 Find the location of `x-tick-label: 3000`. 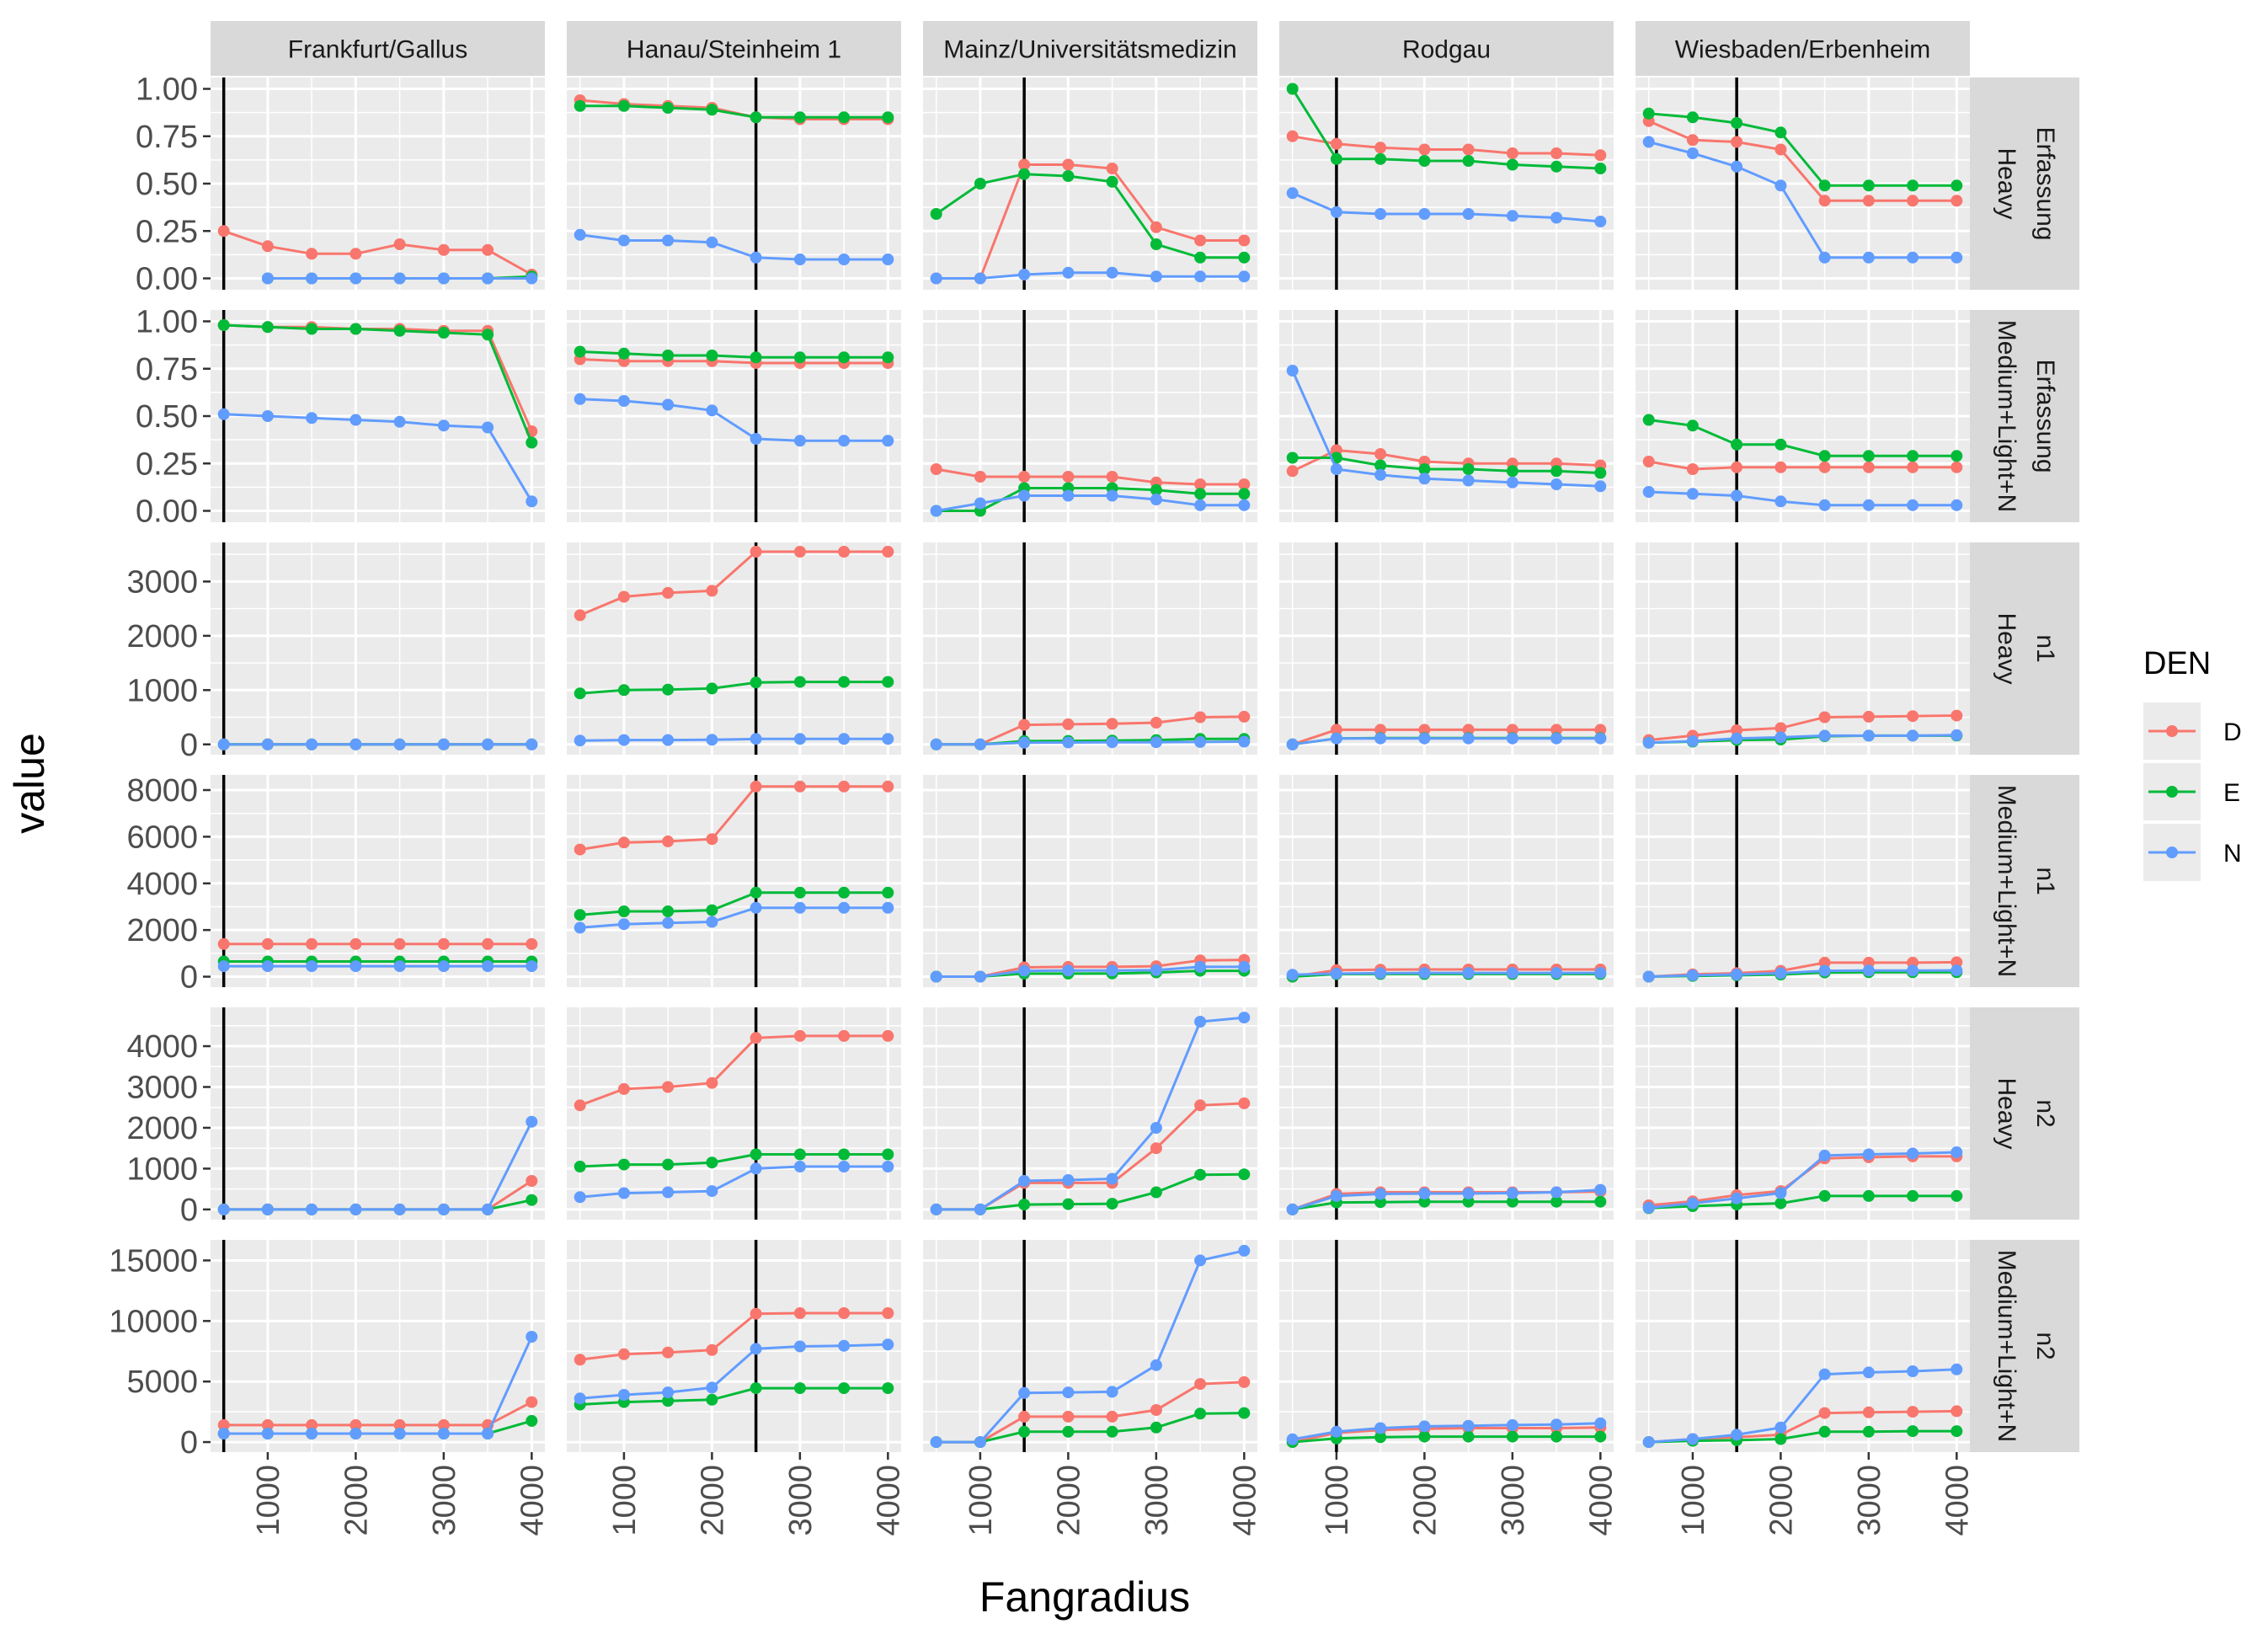

x-tick-label: 3000 is located at coordinates (1513, 1501).